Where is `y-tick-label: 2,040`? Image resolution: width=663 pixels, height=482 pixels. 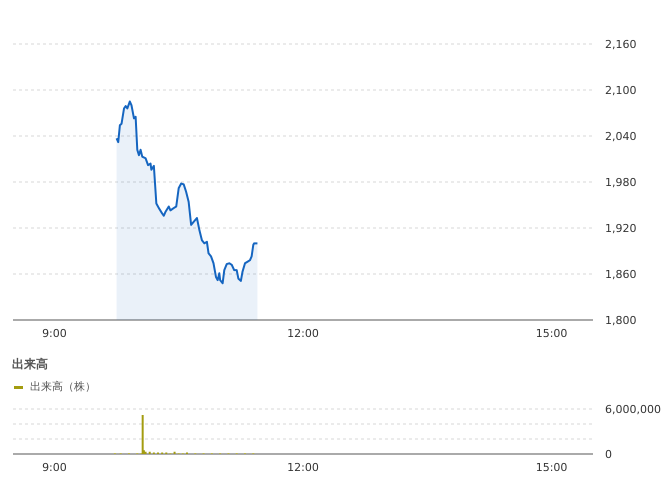 y-tick-label: 2,040 is located at coordinates (620, 136).